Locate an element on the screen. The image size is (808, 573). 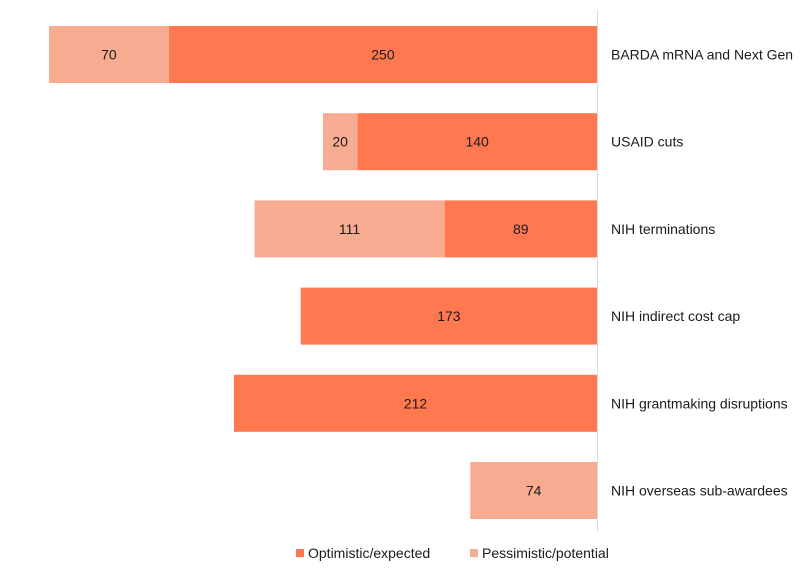
category-label-1: USAID cuts is located at coordinates (647, 142).